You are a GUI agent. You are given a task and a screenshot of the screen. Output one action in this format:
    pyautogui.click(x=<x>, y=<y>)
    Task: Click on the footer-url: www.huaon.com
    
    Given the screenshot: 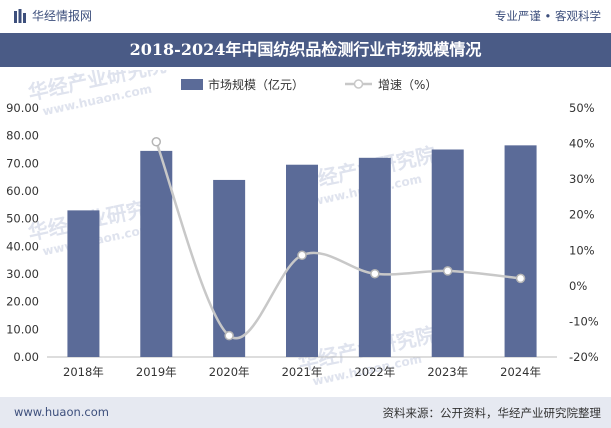 What is the action you would take?
    pyautogui.click(x=61, y=412)
    